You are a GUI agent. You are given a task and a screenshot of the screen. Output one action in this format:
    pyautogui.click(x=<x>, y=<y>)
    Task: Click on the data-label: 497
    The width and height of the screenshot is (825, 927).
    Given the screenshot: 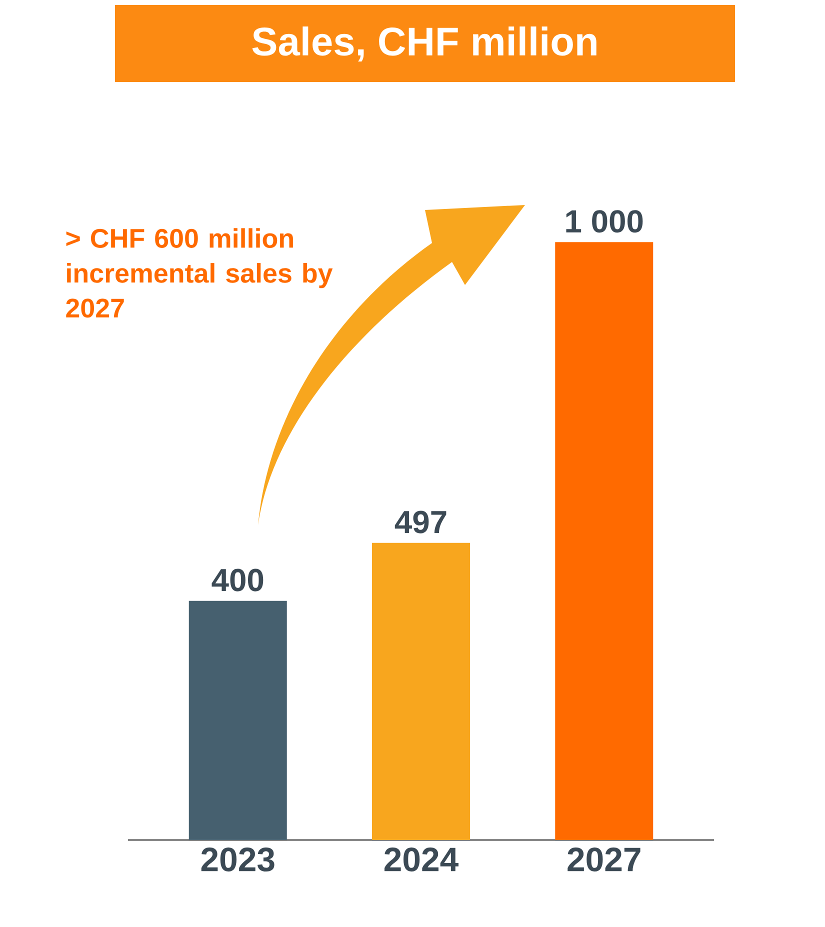 What is the action you would take?
    pyautogui.click(x=420, y=522)
    